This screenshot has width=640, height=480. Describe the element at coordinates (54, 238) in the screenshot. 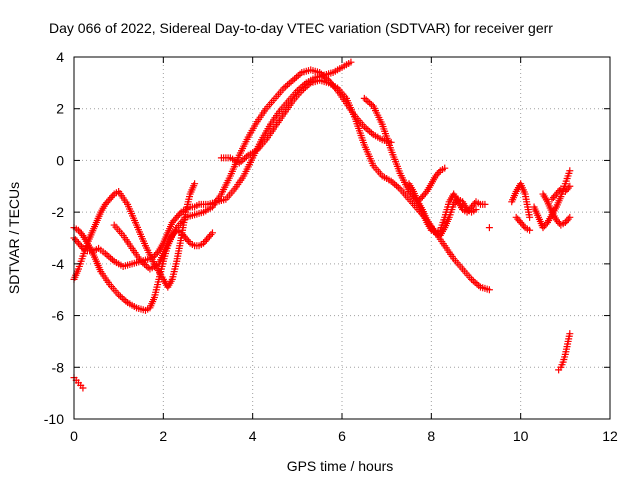

I see `y-tick-labels: -10 -8 -6 -4 -2 0 2 4` at that location.